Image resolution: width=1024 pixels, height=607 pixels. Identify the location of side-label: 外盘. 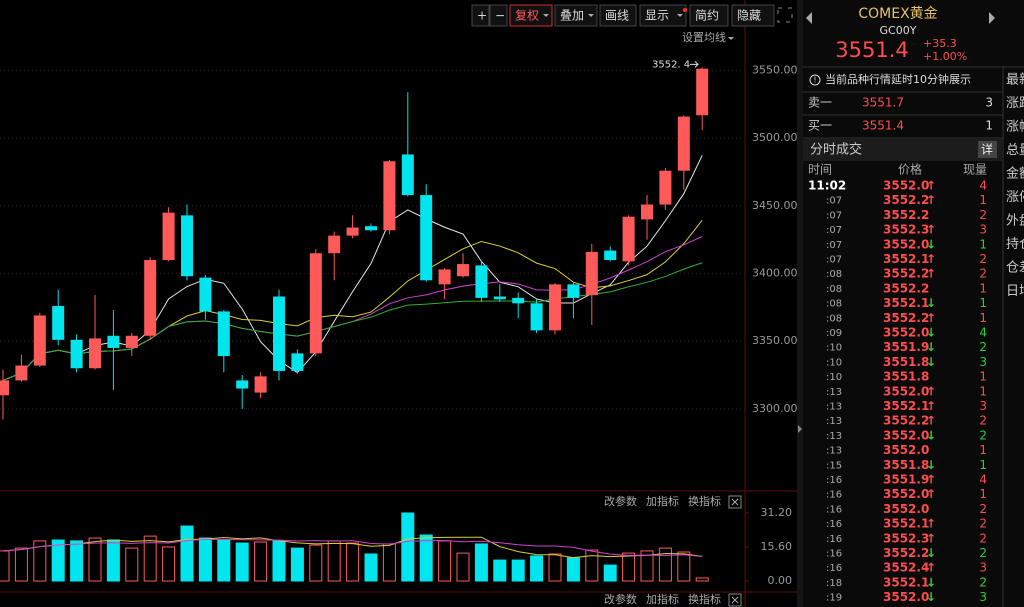
(1015, 221).